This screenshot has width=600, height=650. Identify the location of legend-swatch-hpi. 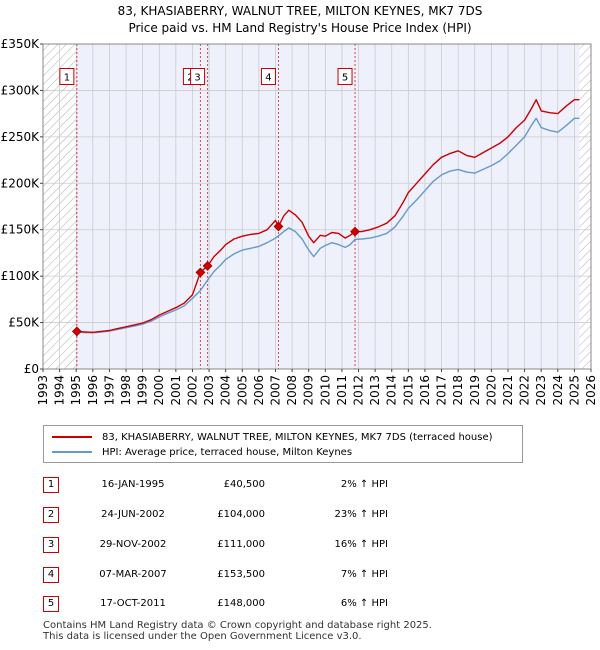
(72, 452).